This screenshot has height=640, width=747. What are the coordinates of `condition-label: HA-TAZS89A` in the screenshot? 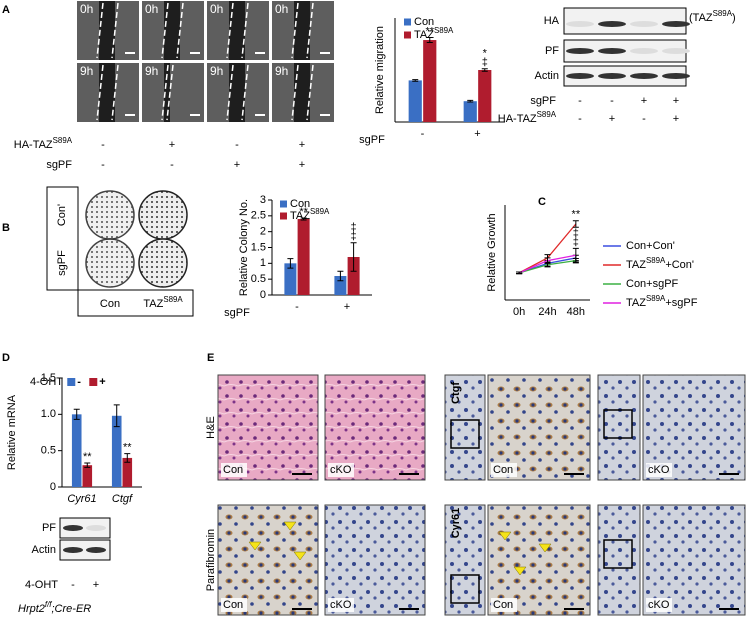 It's located at (43, 143).